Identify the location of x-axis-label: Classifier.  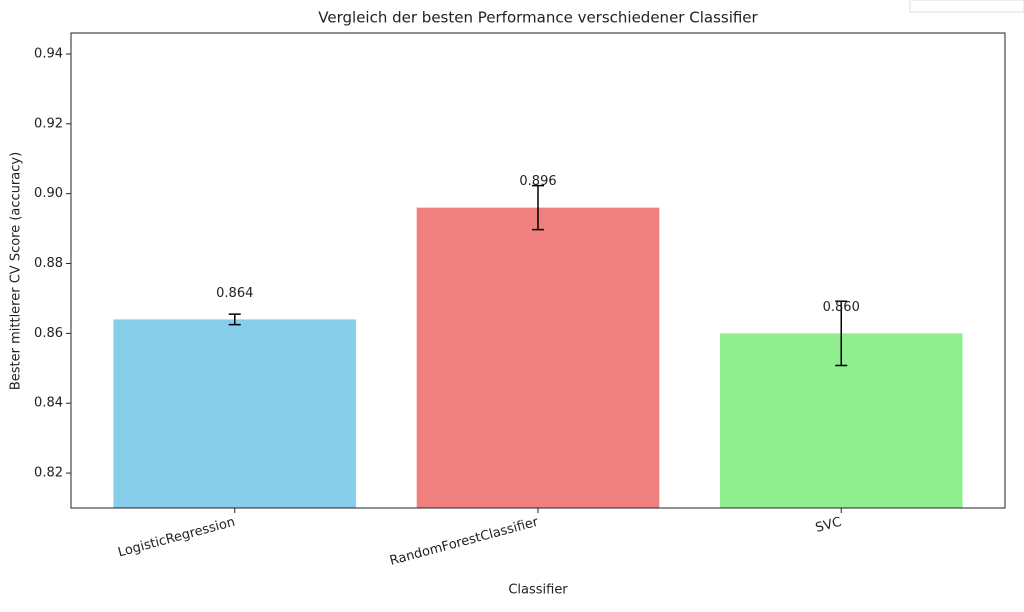
(538, 590).